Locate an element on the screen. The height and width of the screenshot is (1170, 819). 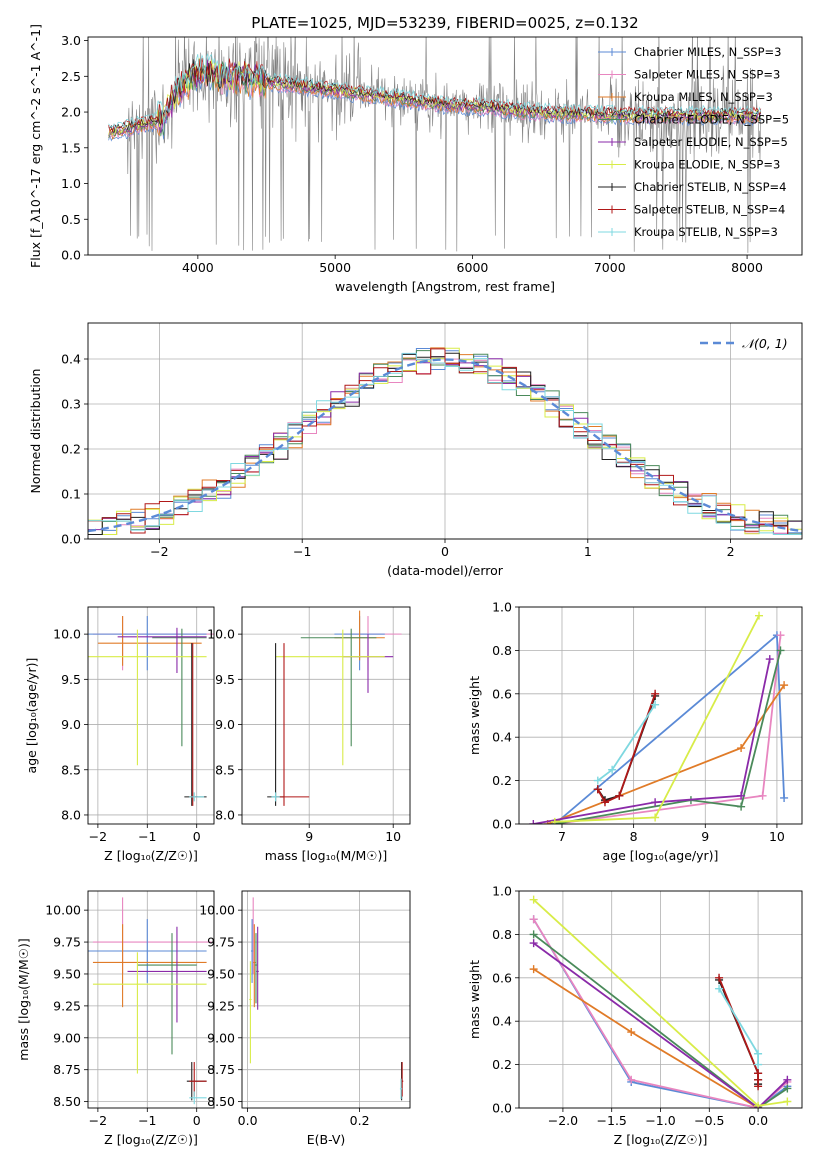
legend-label-salpeter_stelib: Salpeter STELIB, N_SSP=4 is located at coordinates (709, 210).